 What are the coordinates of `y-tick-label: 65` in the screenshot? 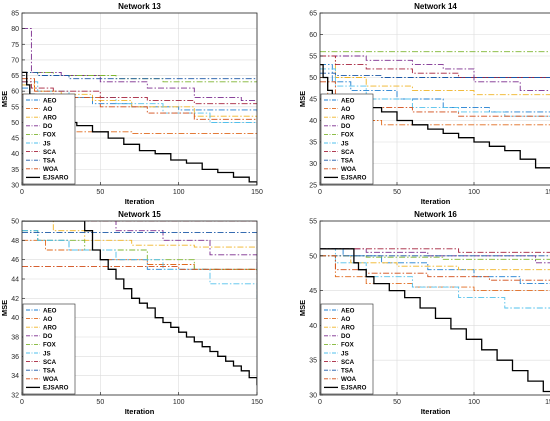 It's located at (15, 76).